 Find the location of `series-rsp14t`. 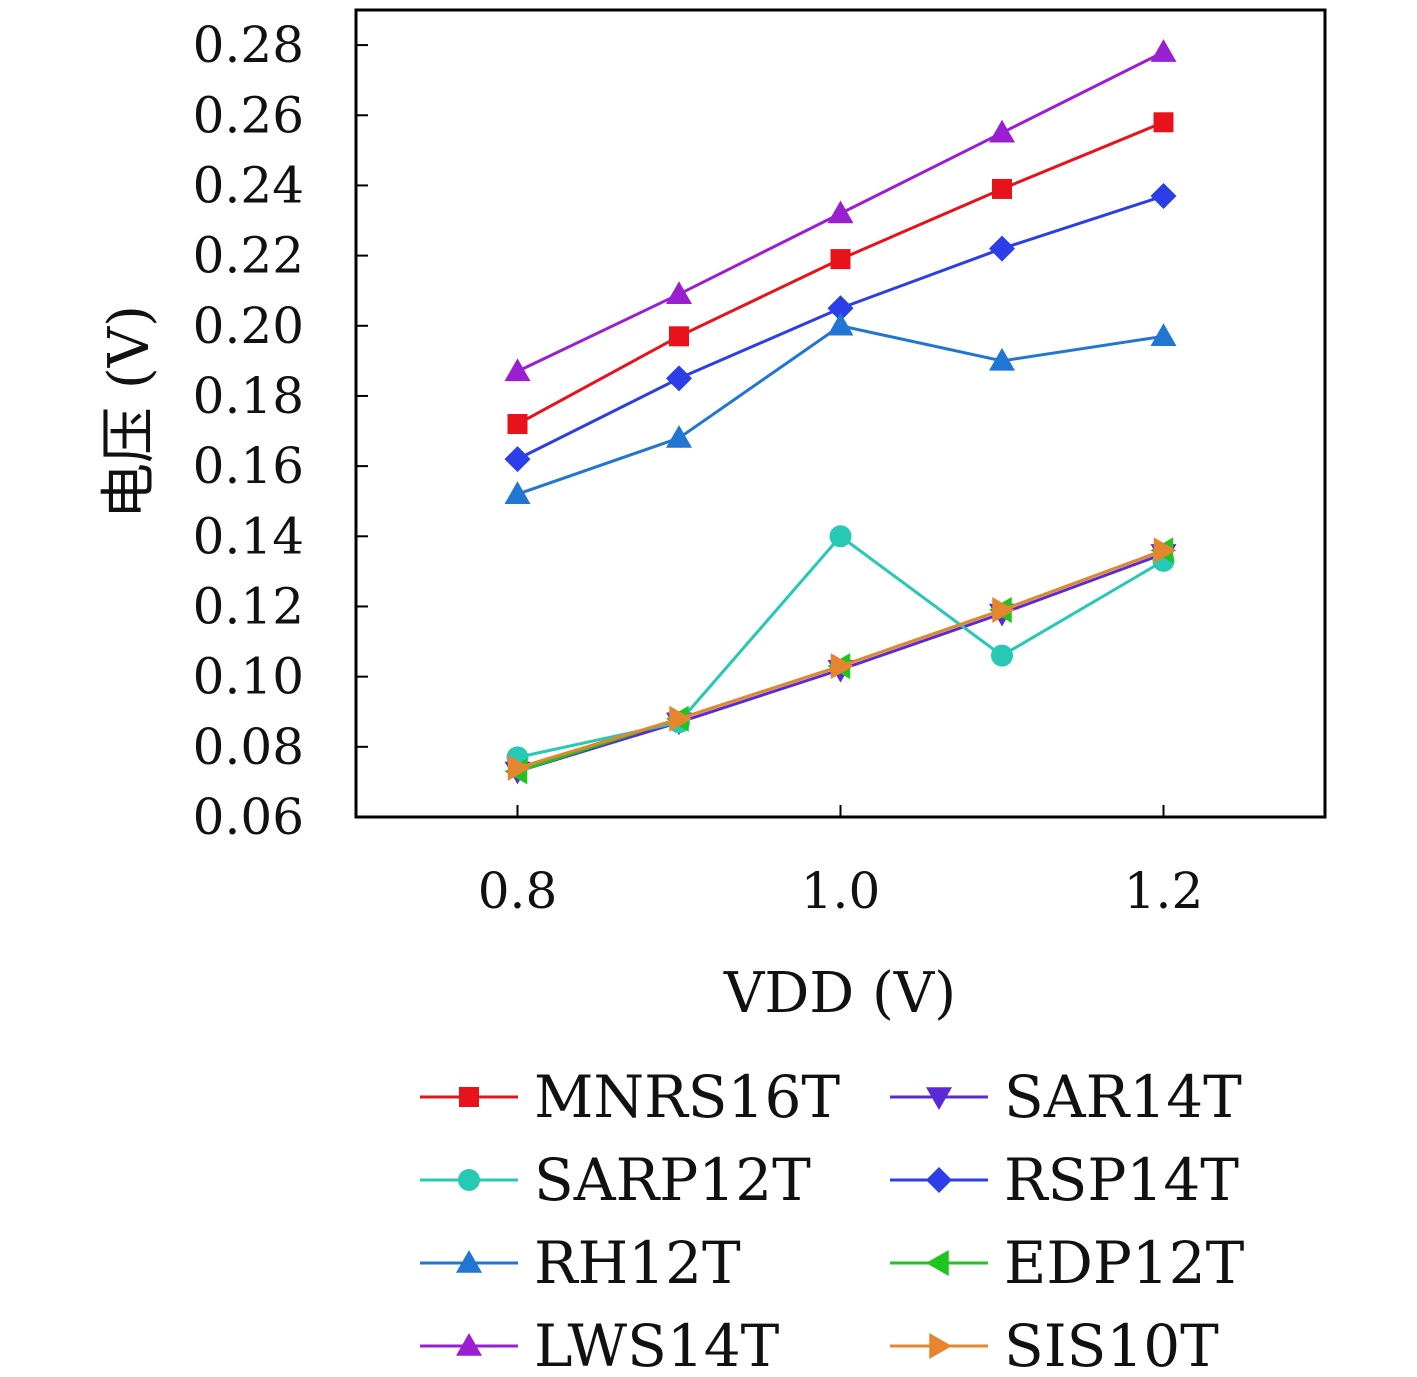

series-rsp14t is located at coordinates (840, 327).